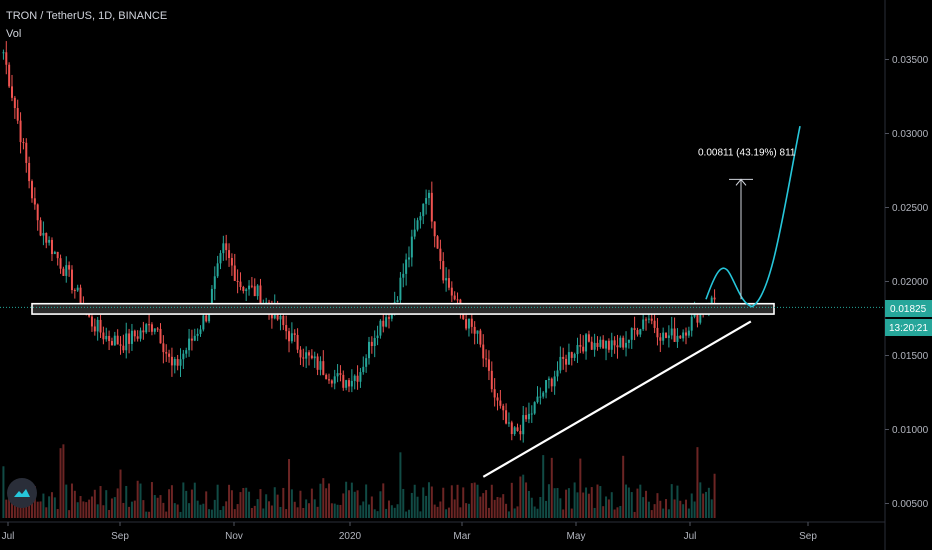  I want to click on volume-indicator-label: Vol, so click(14, 34).